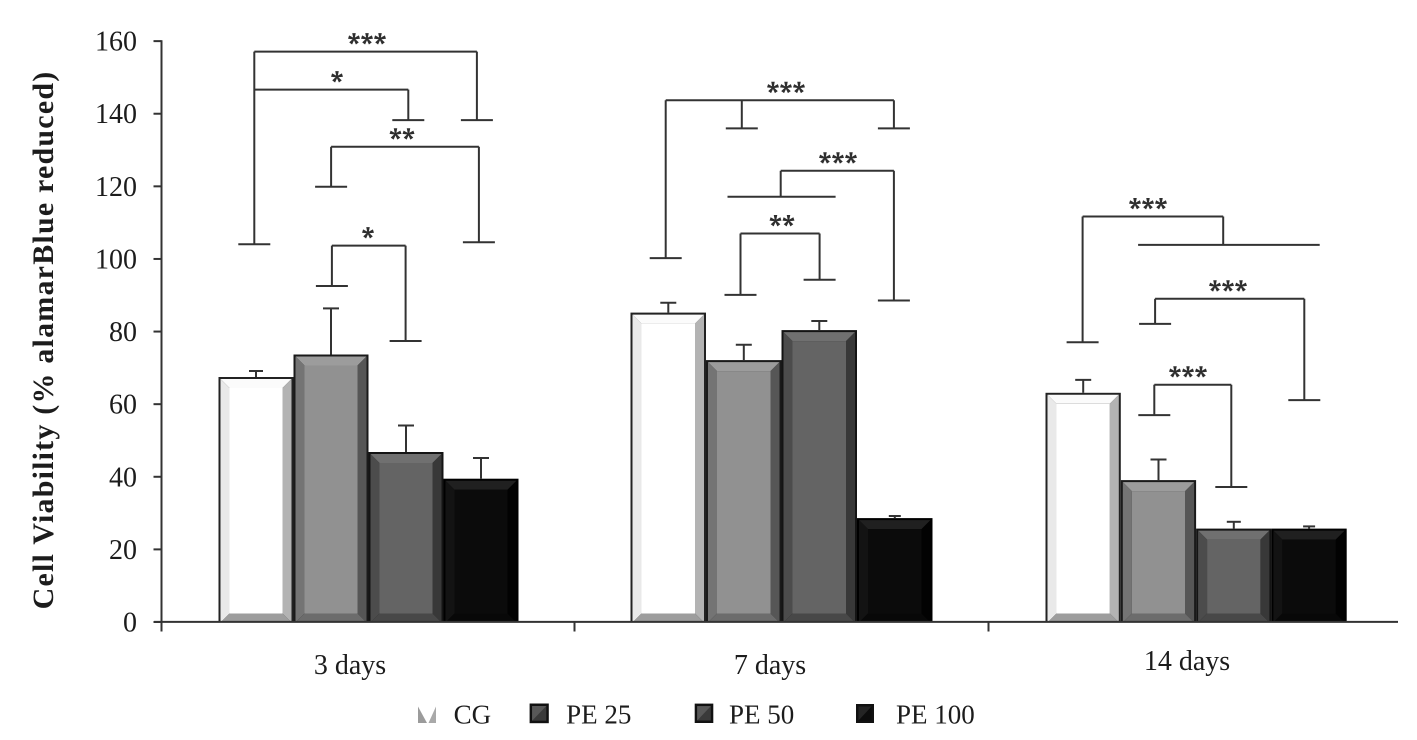 This screenshot has height=740, width=1417. What do you see at coordinates (770, 665) in the screenshot?
I see `svg-text: 7 days` at bounding box center [770, 665].